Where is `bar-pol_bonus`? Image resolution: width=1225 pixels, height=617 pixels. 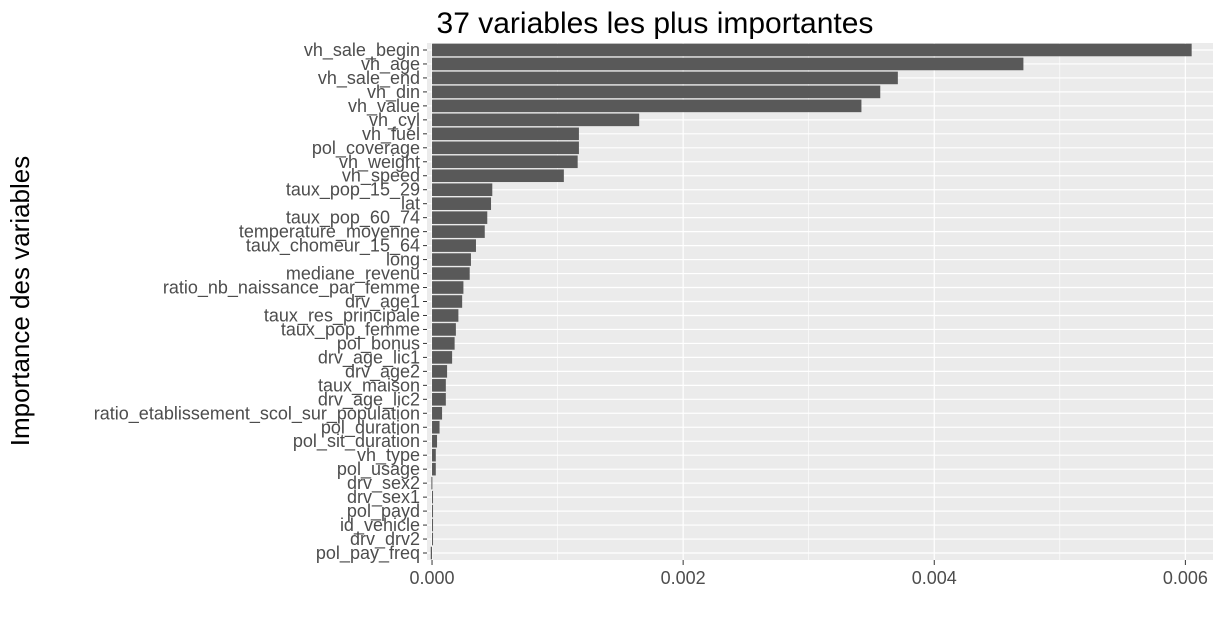 bar-pol_bonus is located at coordinates (443, 343).